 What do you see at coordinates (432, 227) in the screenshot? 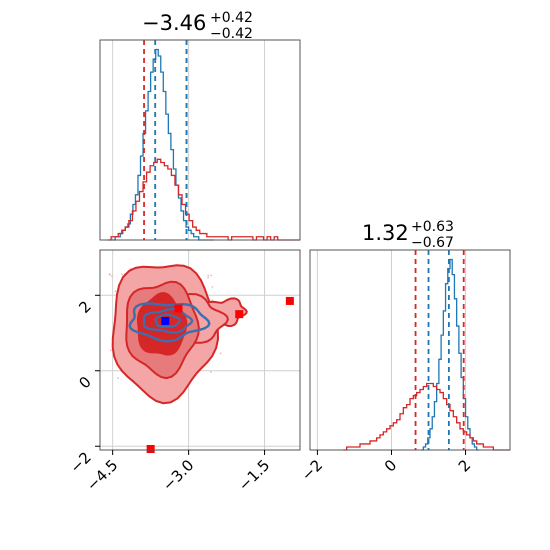
I see `title-right-plus: +0.63` at bounding box center [432, 227].